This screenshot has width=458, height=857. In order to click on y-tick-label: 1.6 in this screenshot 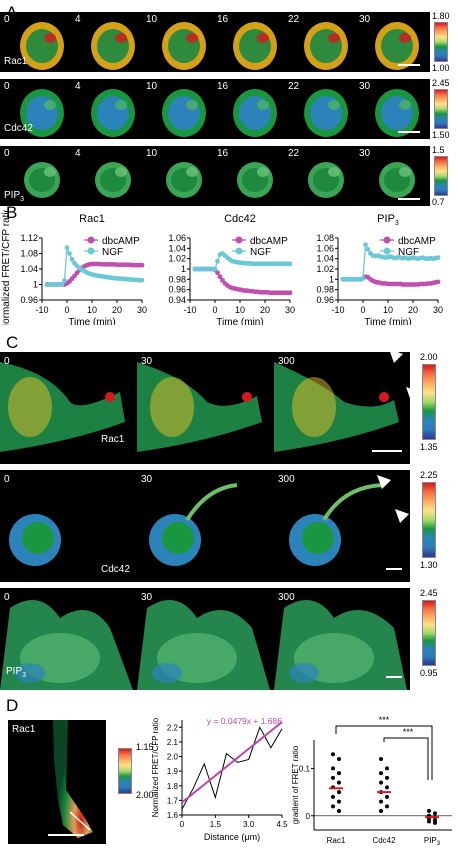, I will do `click(173, 815)`.